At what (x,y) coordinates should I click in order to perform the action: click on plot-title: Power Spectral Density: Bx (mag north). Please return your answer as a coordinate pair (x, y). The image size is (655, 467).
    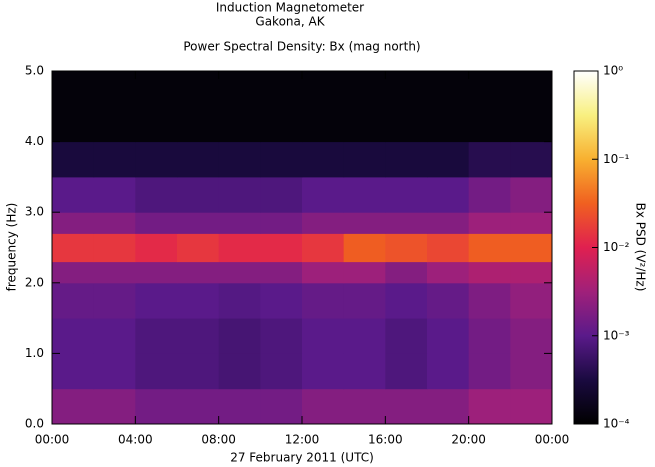
    Looking at the image, I should click on (301, 47).